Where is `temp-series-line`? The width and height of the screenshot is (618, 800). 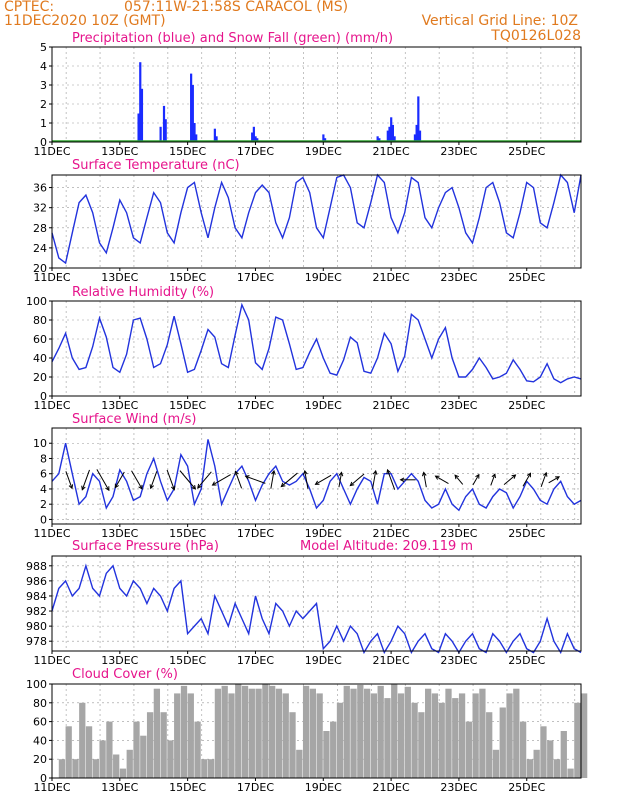
temp-series-line is located at coordinates (316, 219).